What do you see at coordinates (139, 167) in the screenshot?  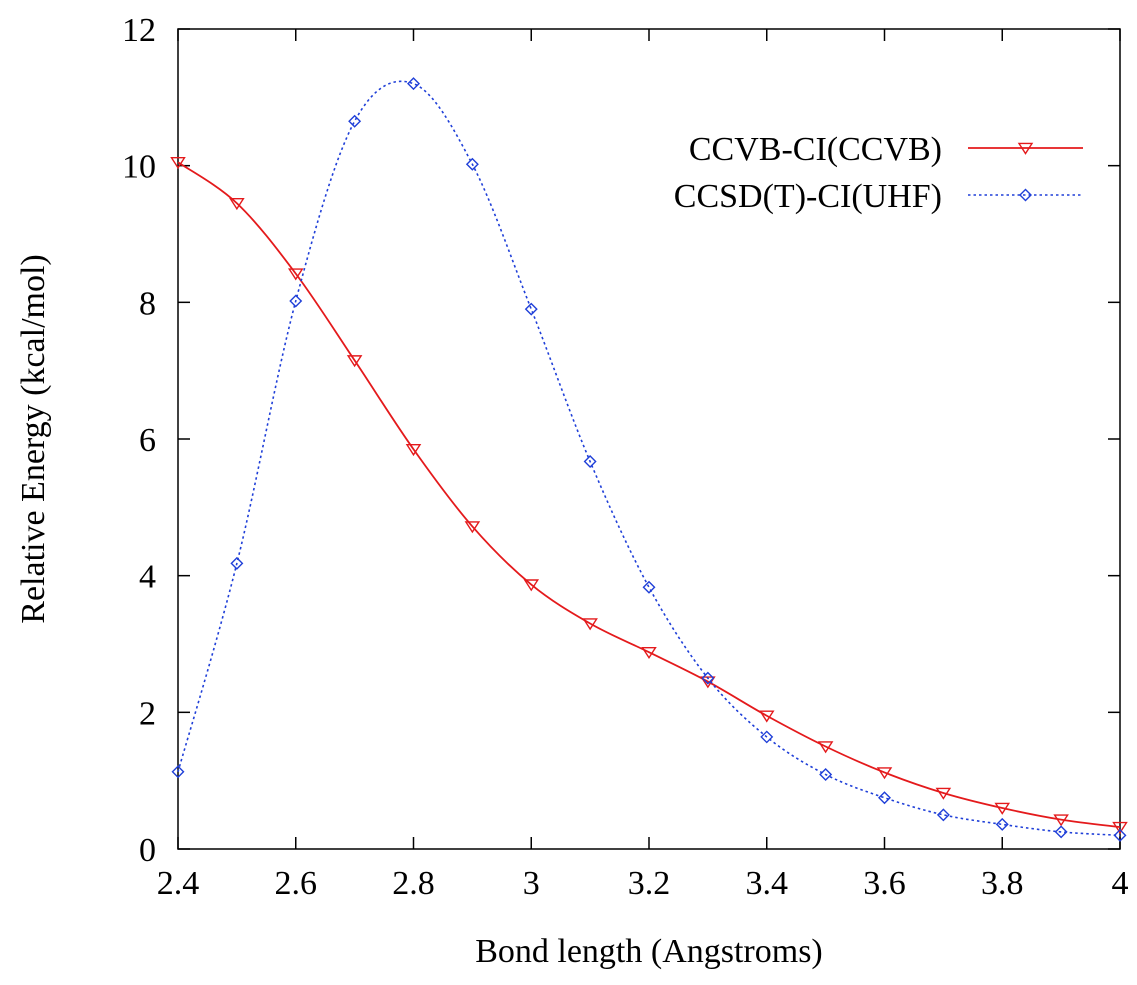 I see `y-tick-label: 10` at bounding box center [139, 167].